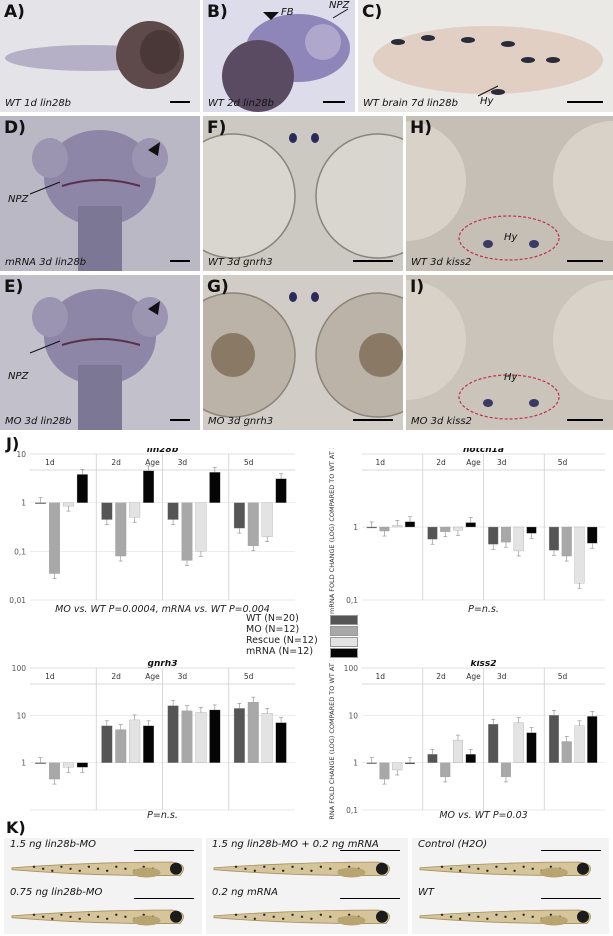  Describe the element at coordinates (162, 609) in the screenshot. I see `stat-annotation: MO vs. WT P=0.0004, mRNA vs. WT P=0.004` at that location.